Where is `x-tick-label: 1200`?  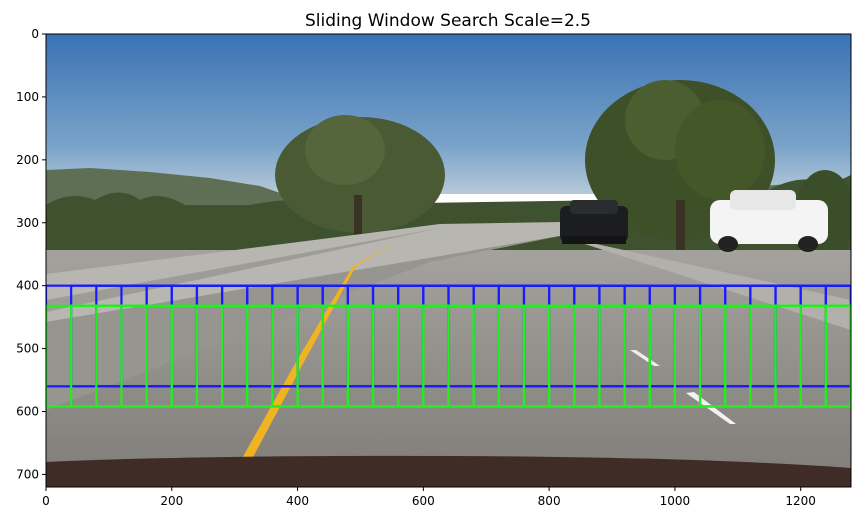 x-tick-label: 1200 is located at coordinates (800, 501).